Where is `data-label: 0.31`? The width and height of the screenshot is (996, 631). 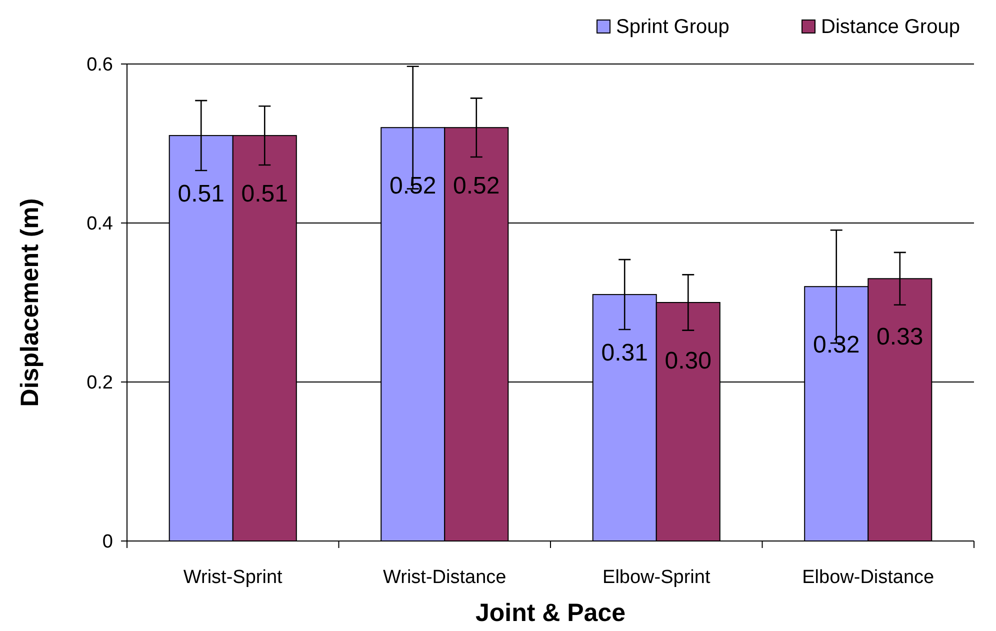 data-label: 0.31 is located at coordinates (624, 353).